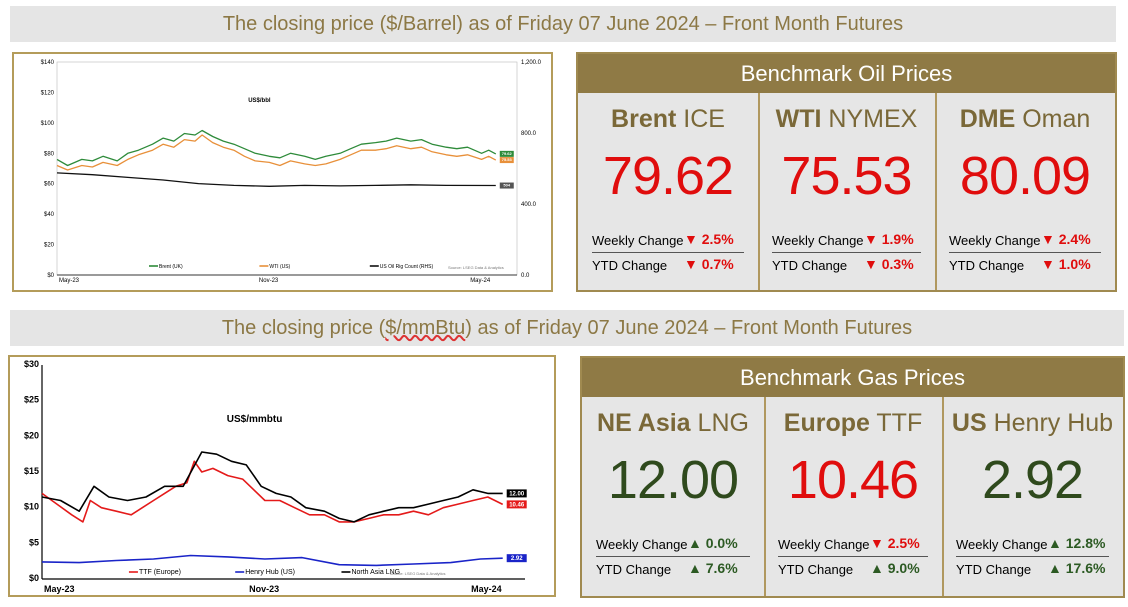  What do you see at coordinates (31, 364) in the screenshot?
I see `y-tick-label: $30` at bounding box center [31, 364].